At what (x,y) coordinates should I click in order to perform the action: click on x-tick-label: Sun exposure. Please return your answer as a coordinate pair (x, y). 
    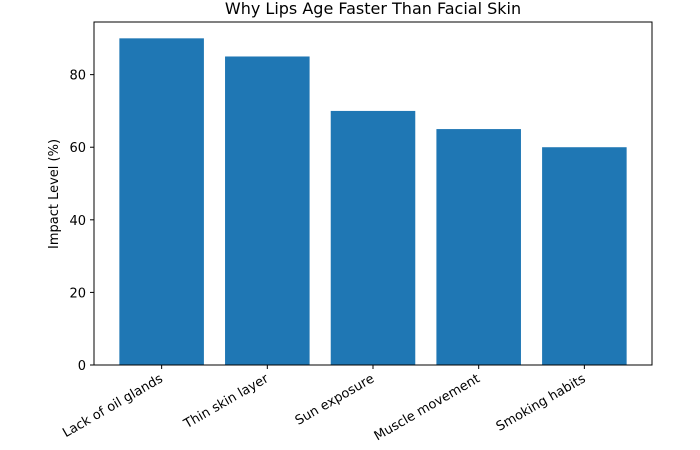
    Looking at the image, I should click on (335, 399).